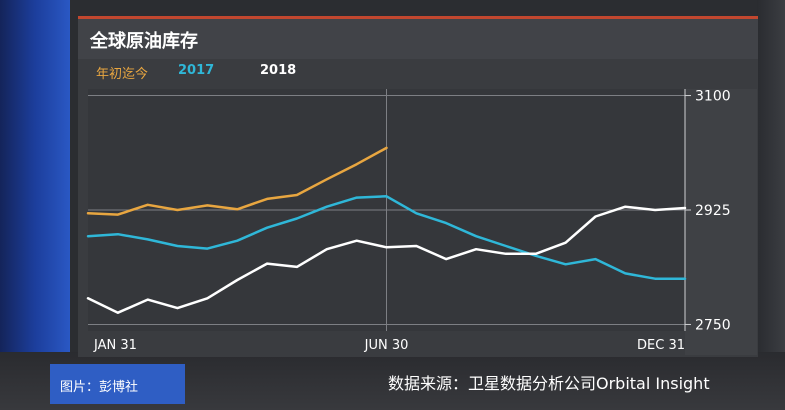  Describe the element at coordinates (144, 41) in the screenshot. I see `chart-title: 全球原油库存` at that location.